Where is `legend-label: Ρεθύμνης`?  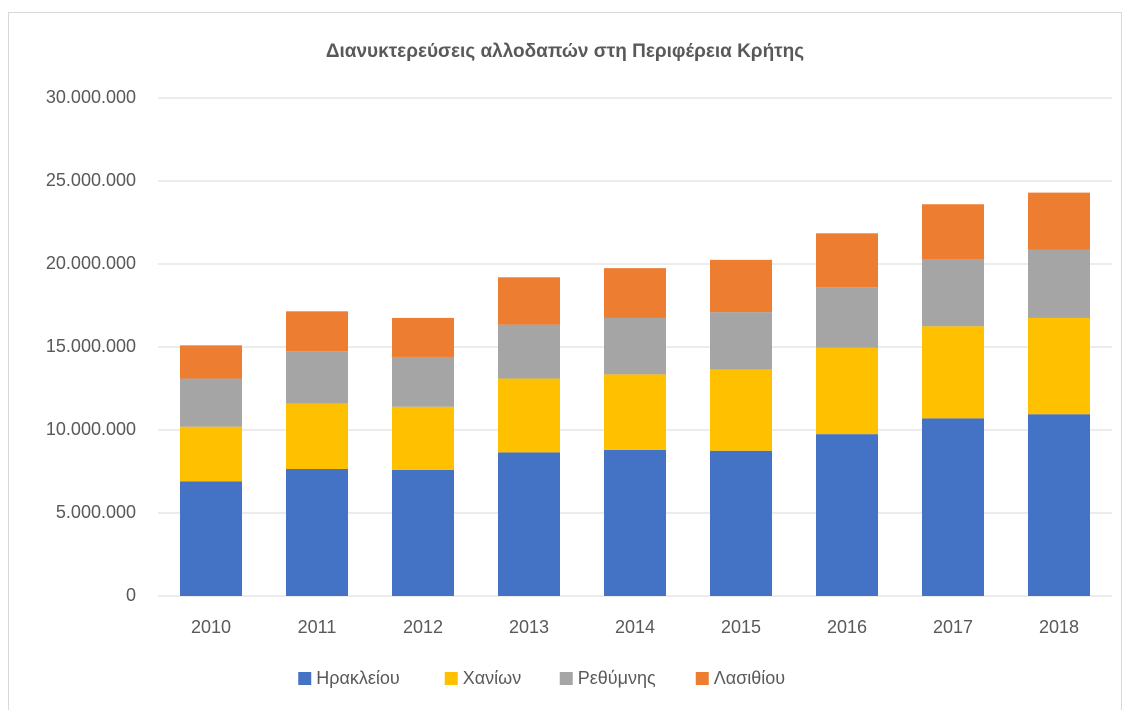
legend-label: Ρεθύμνης is located at coordinates (617, 678).